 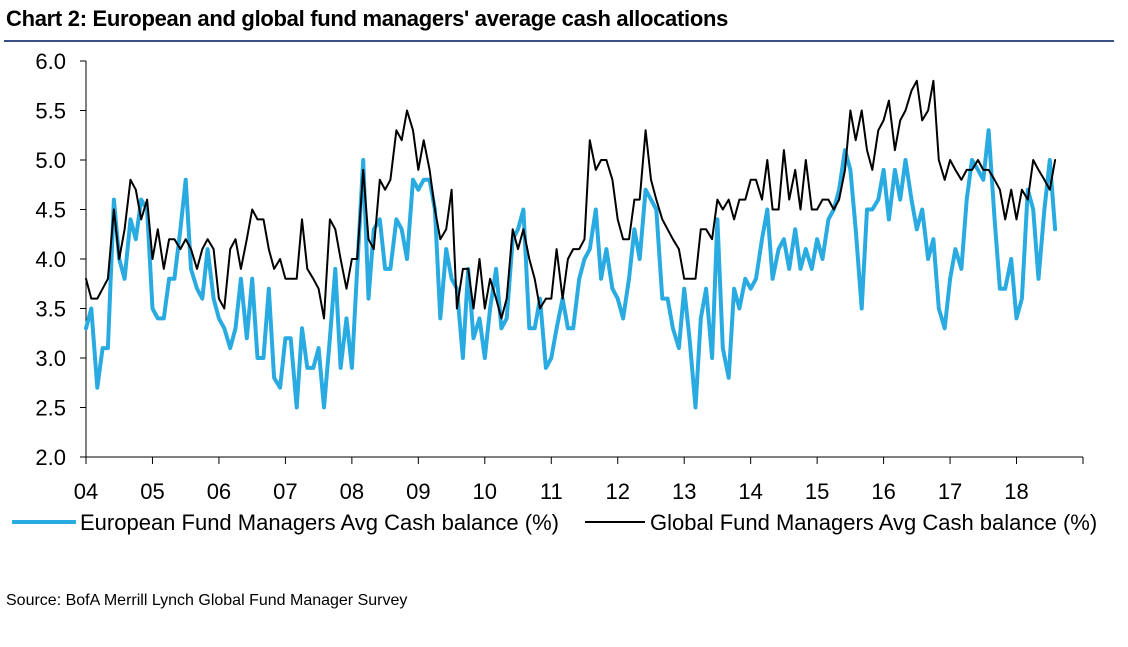 I want to click on y-tick-label: 6.0, so click(x=50, y=61).